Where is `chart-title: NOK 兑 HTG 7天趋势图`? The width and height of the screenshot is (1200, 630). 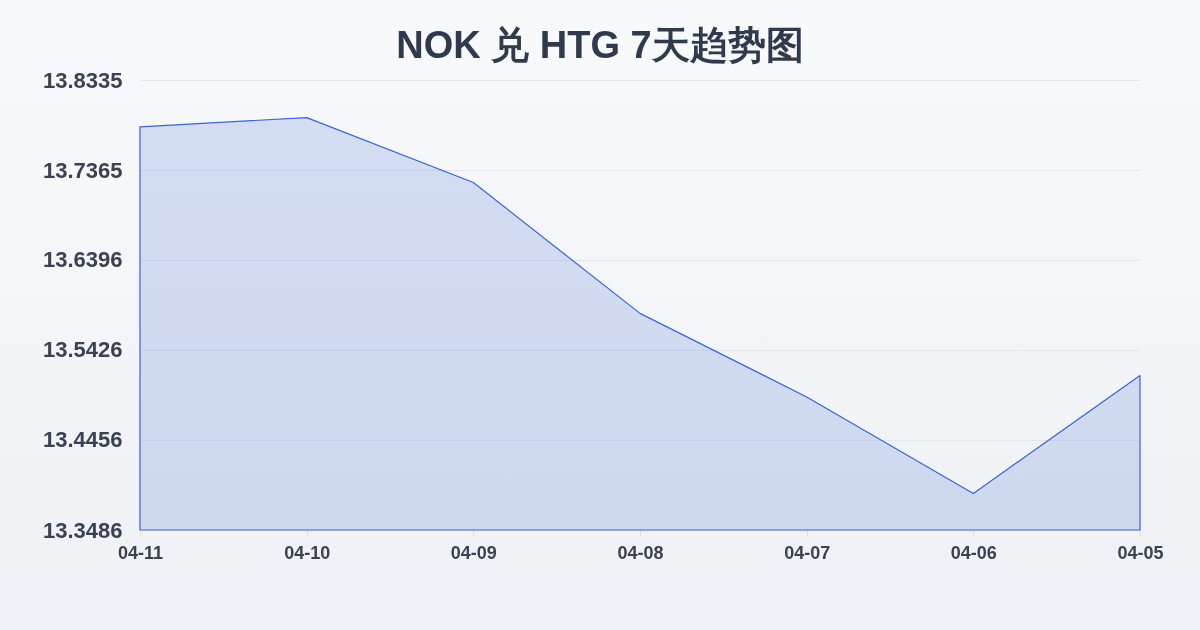
chart-title: NOK 兑 HTG 7天趋势图 is located at coordinates (600, 45).